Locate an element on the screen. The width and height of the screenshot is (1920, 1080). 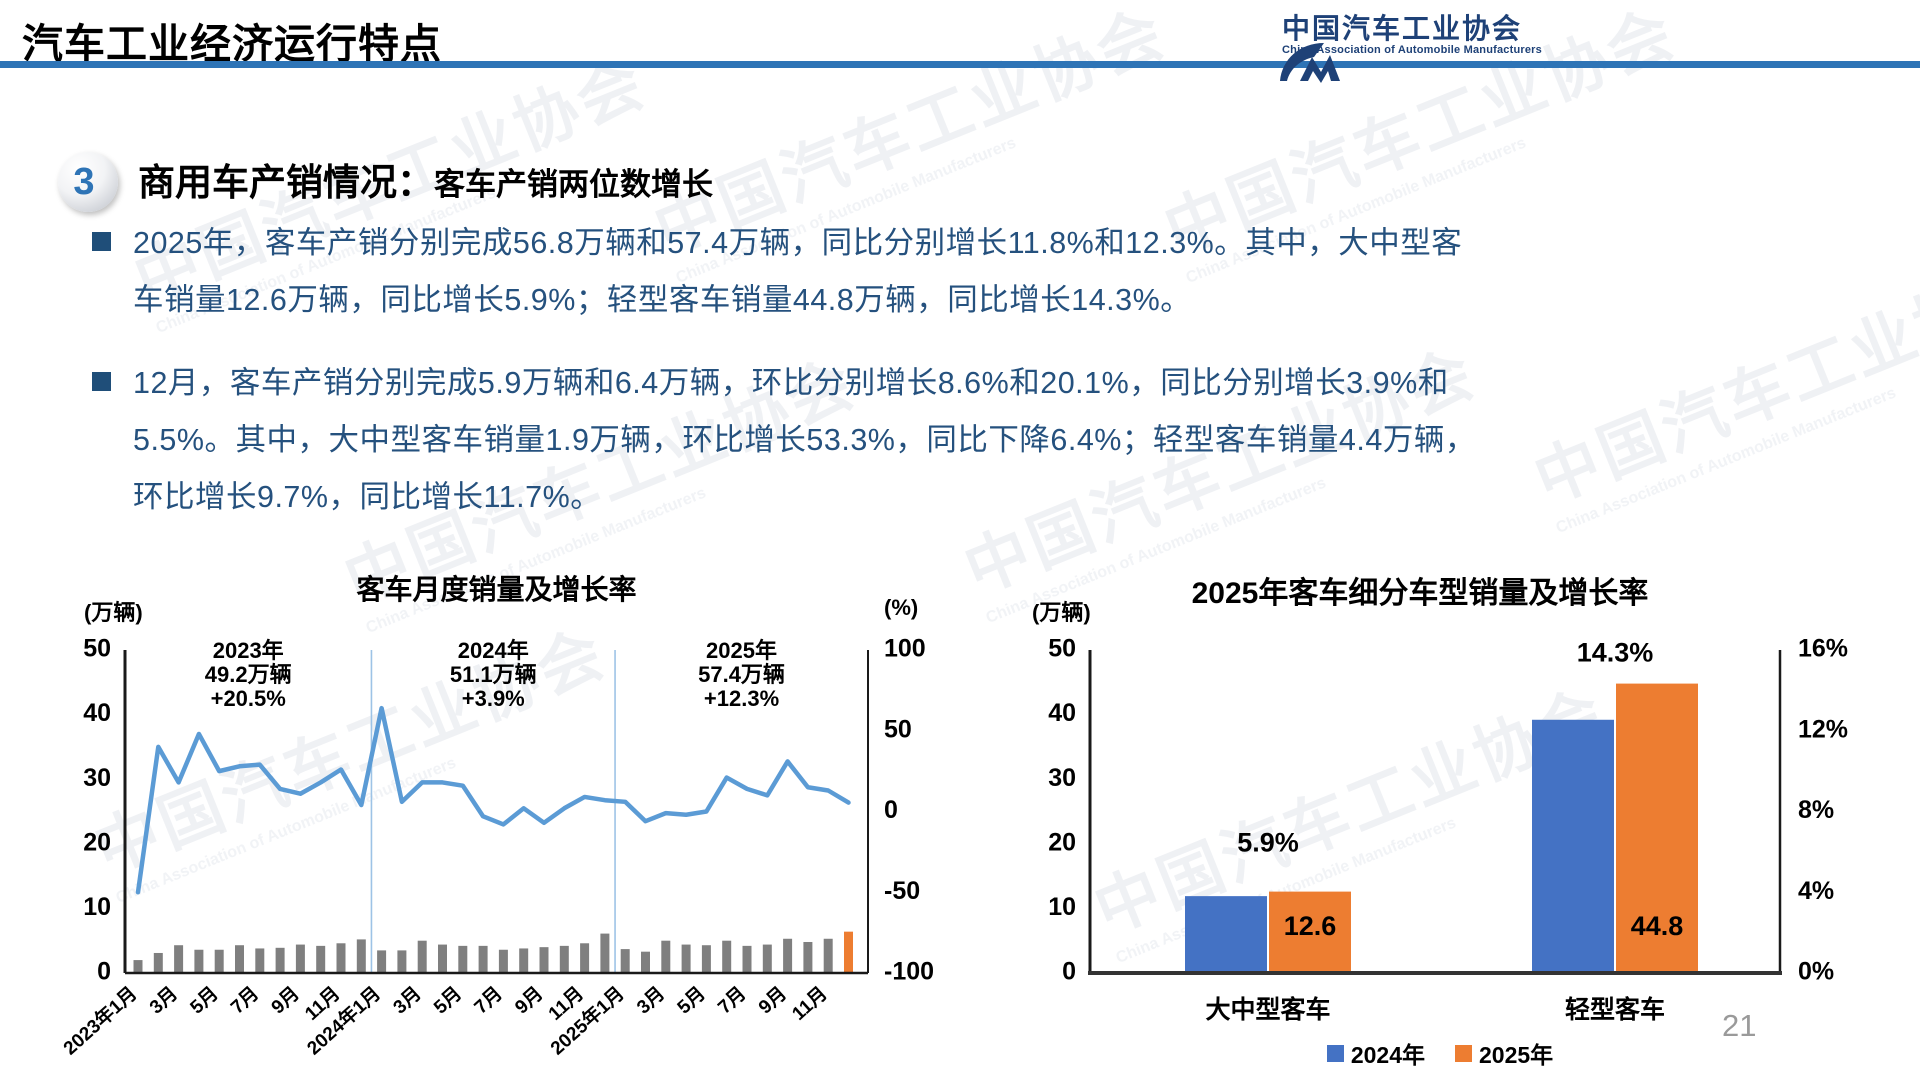
logo-text-cn: 中国汽车工业协会 is located at coordinates (1402, 28).